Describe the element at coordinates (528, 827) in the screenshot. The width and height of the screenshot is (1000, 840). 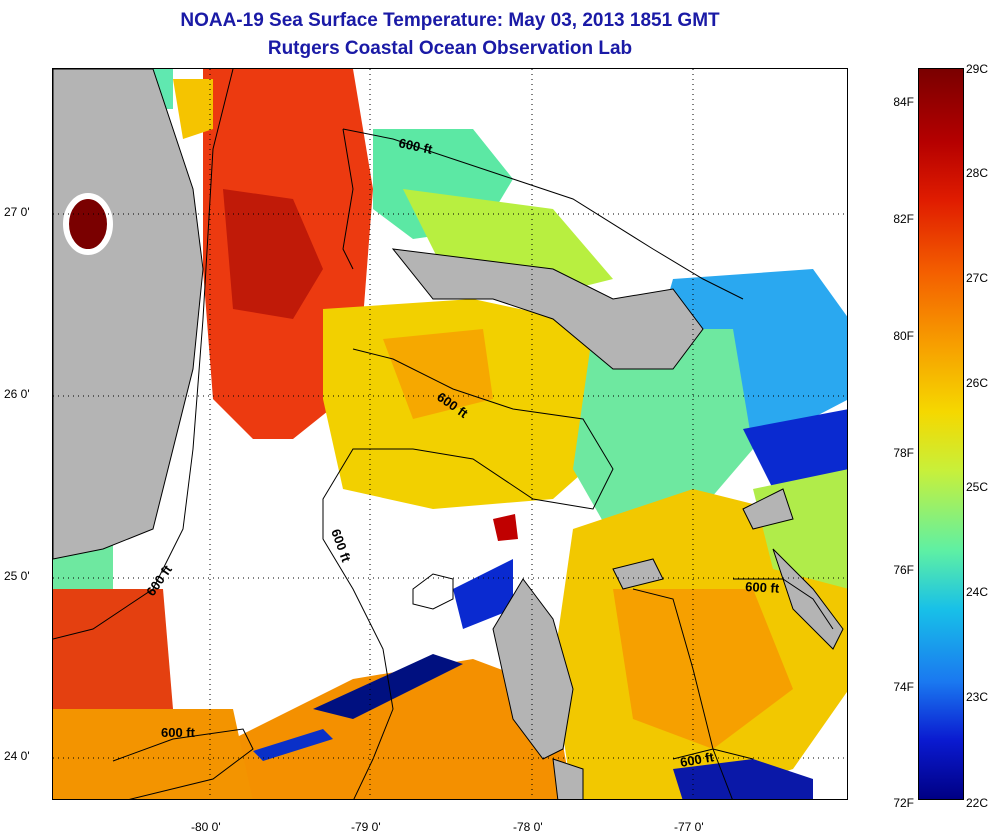
I see `longitude-label: -78 0'` at that location.